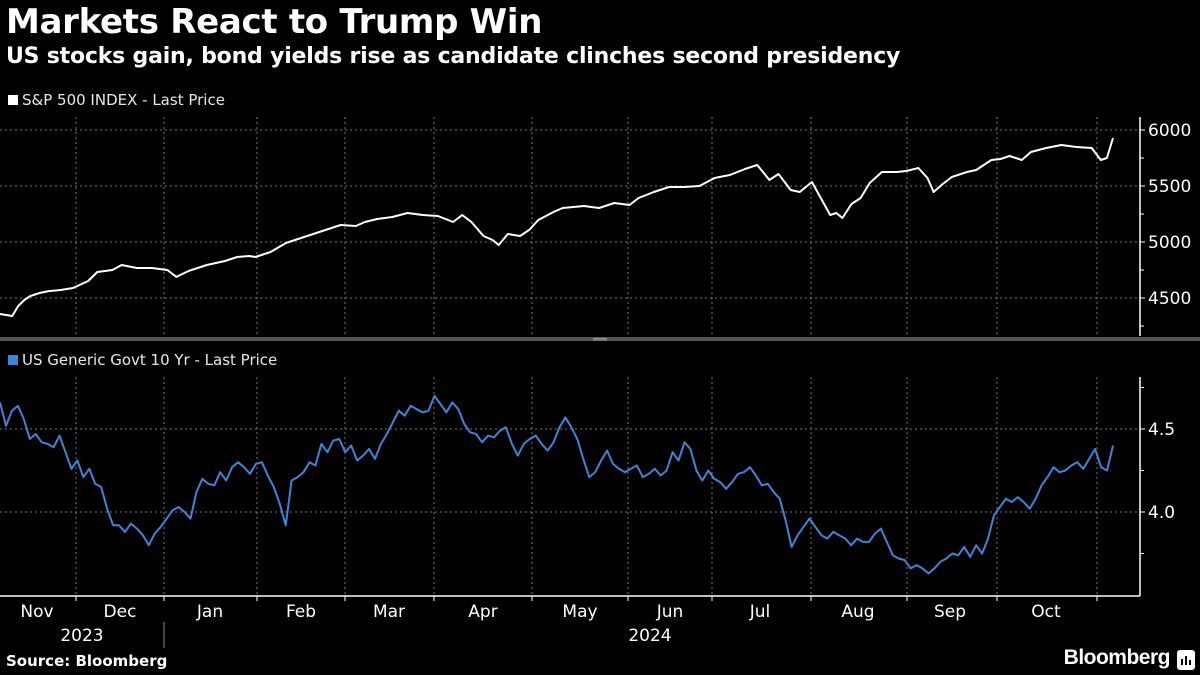 The height and width of the screenshot is (675, 1200). I want to click on x-tick-label: Mar, so click(389, 612).